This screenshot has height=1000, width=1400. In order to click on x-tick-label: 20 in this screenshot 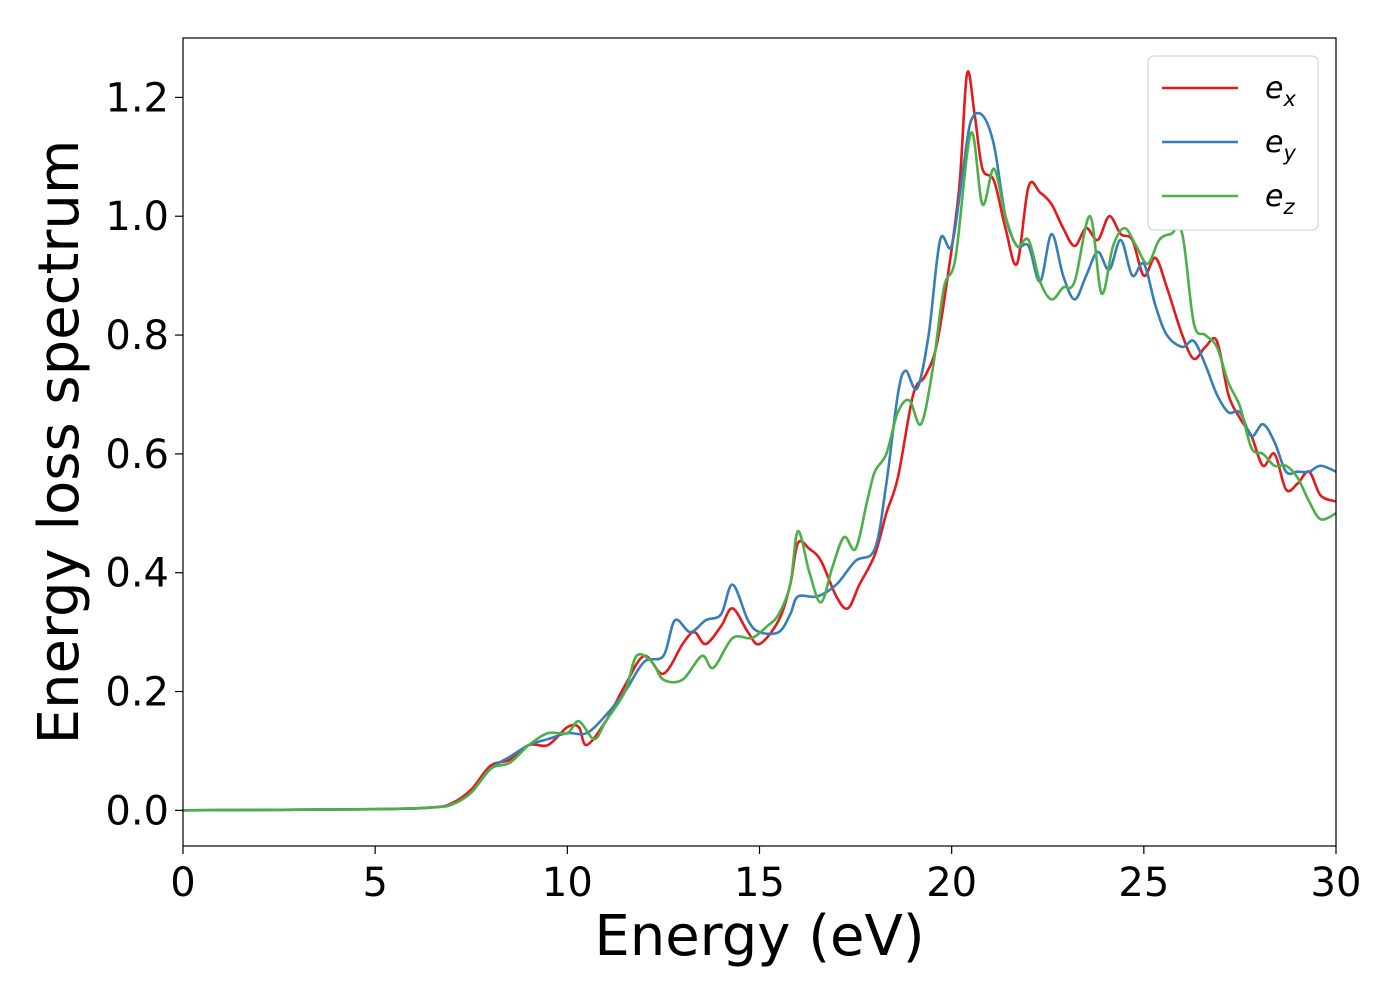, I will do `click(951, 883)`.